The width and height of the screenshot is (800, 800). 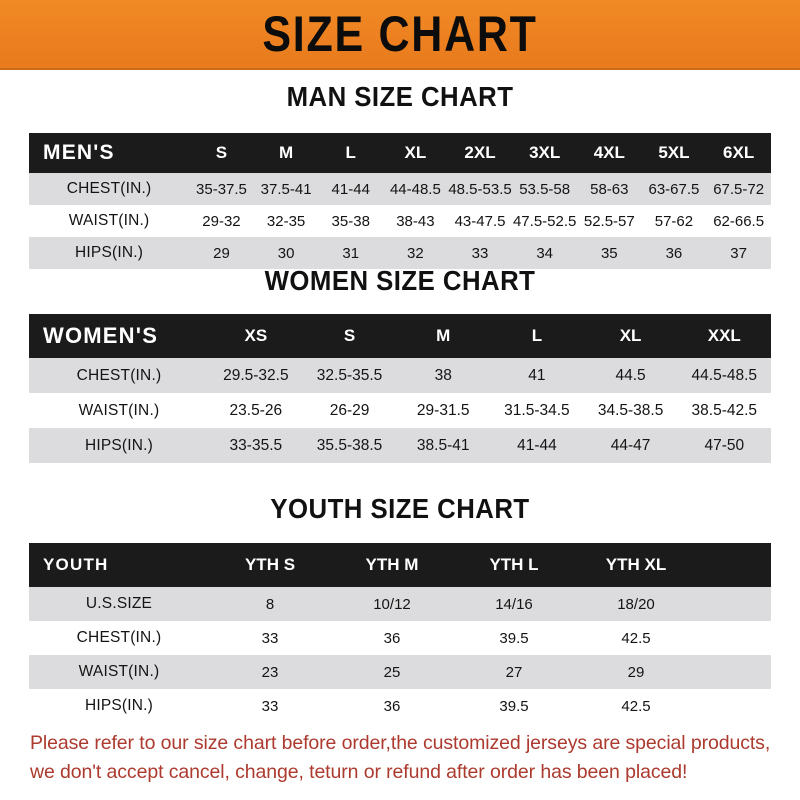 I want to click on cell: 33, so click(x=270, y=706).